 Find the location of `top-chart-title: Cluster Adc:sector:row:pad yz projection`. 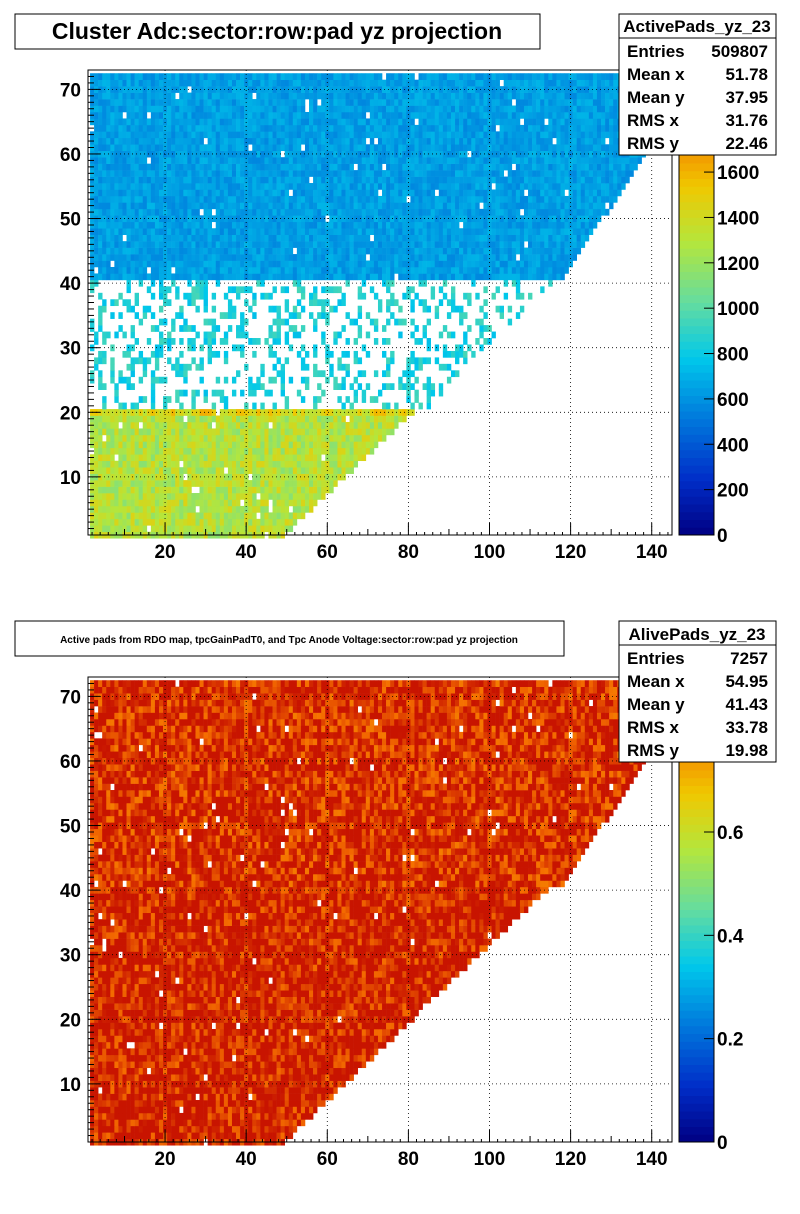

top-chart-title: Cluster Adc:sector:row:pad yz projection is located at coordinates (277, 31).